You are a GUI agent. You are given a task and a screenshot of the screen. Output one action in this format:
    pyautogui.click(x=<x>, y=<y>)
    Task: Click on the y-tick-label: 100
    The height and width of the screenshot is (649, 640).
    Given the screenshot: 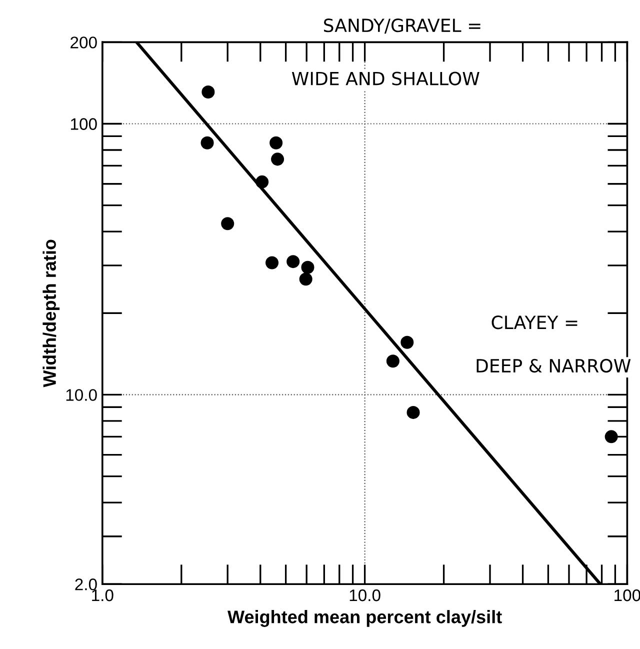 What is the action you would take?
    pyautogui.click(x=84, y=124)
    